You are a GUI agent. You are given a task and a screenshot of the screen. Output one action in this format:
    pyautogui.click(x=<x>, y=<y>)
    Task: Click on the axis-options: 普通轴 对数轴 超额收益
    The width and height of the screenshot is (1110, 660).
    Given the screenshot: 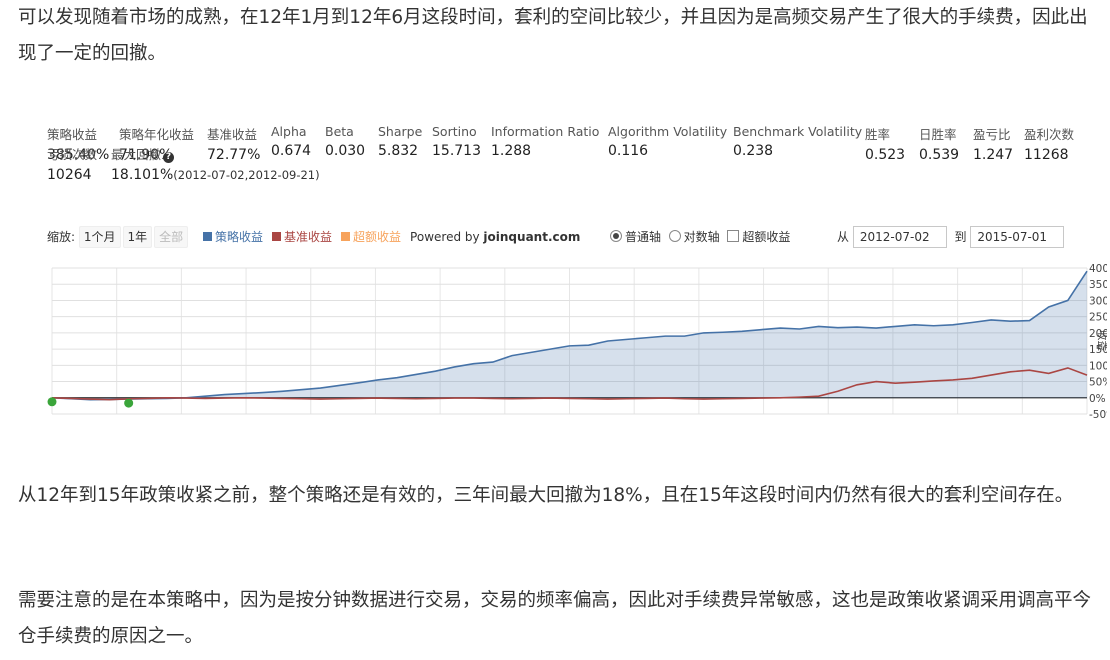 What is the action you would take?
    pyautogui.click(x=700, y=237)
    